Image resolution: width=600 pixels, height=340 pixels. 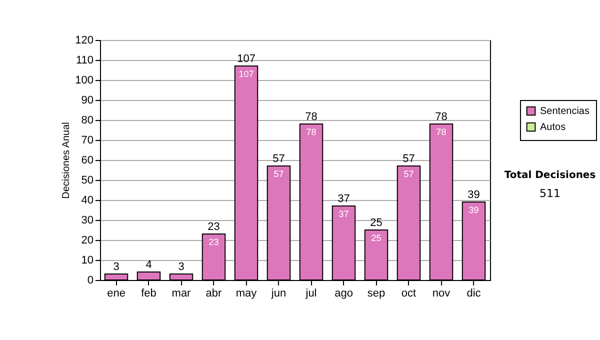 What do you see at coordinates (213, 242) in the screenshot?
I see `data-label: 23` at bounding box center [213, 242].